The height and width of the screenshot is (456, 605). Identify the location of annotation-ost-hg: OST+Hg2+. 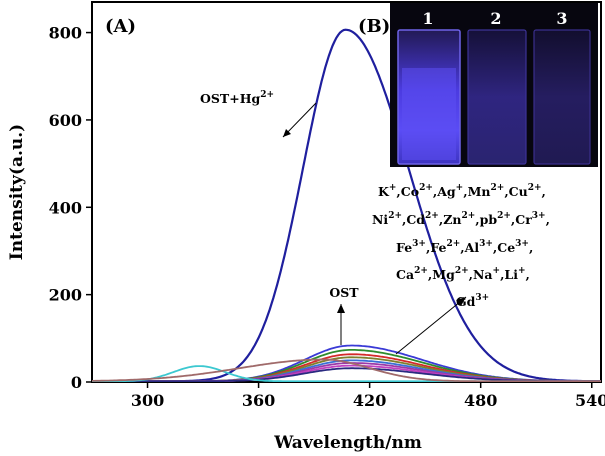
(237, 98).